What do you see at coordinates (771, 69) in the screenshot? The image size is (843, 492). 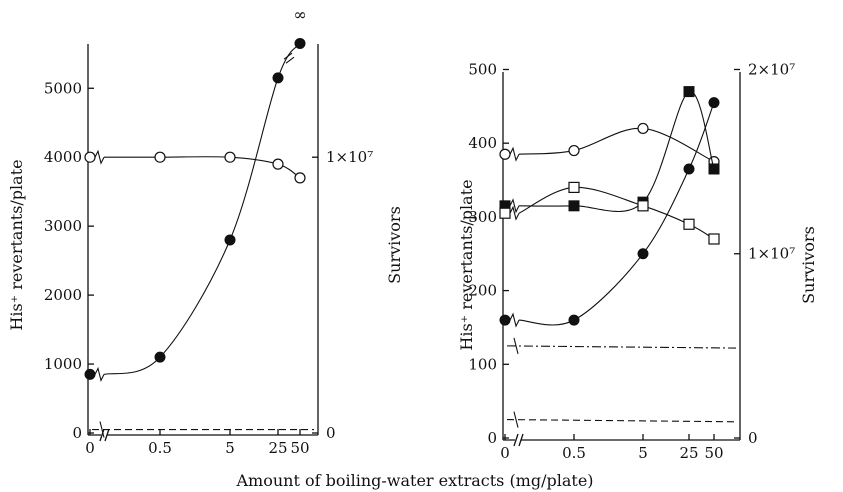 I see `y2-tick-label: 2×10⁷` at bounding box center [771, 69].